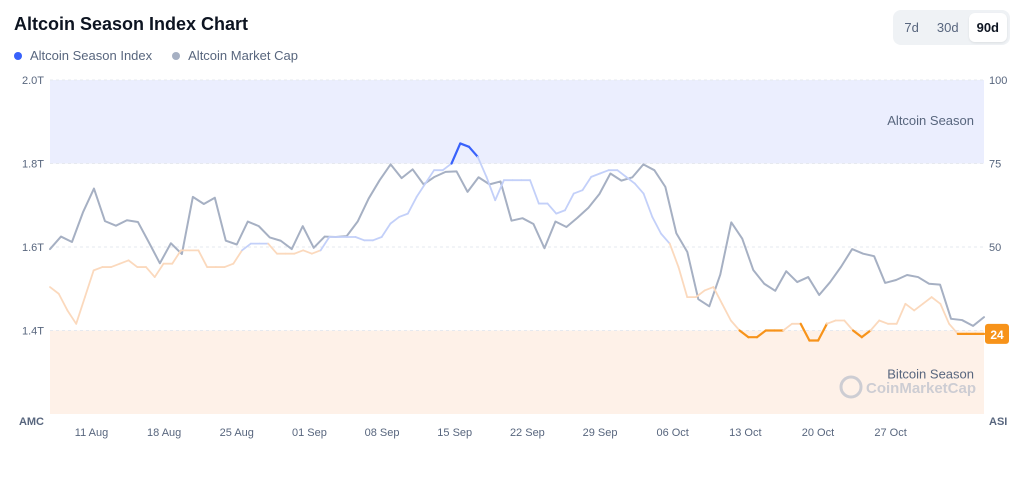 This screenshot has width=1024, height=493. I want to click on x-axis-tick-label: 22 Sep, so click(527, 433).